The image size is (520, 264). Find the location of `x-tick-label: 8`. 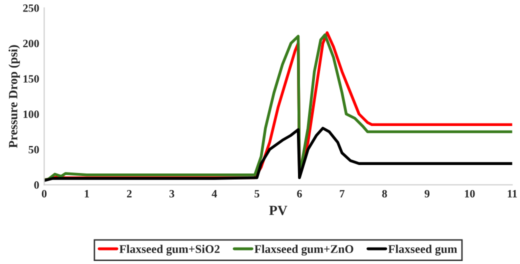

x-tick-label: 8 is located at coordinates (384, 194).